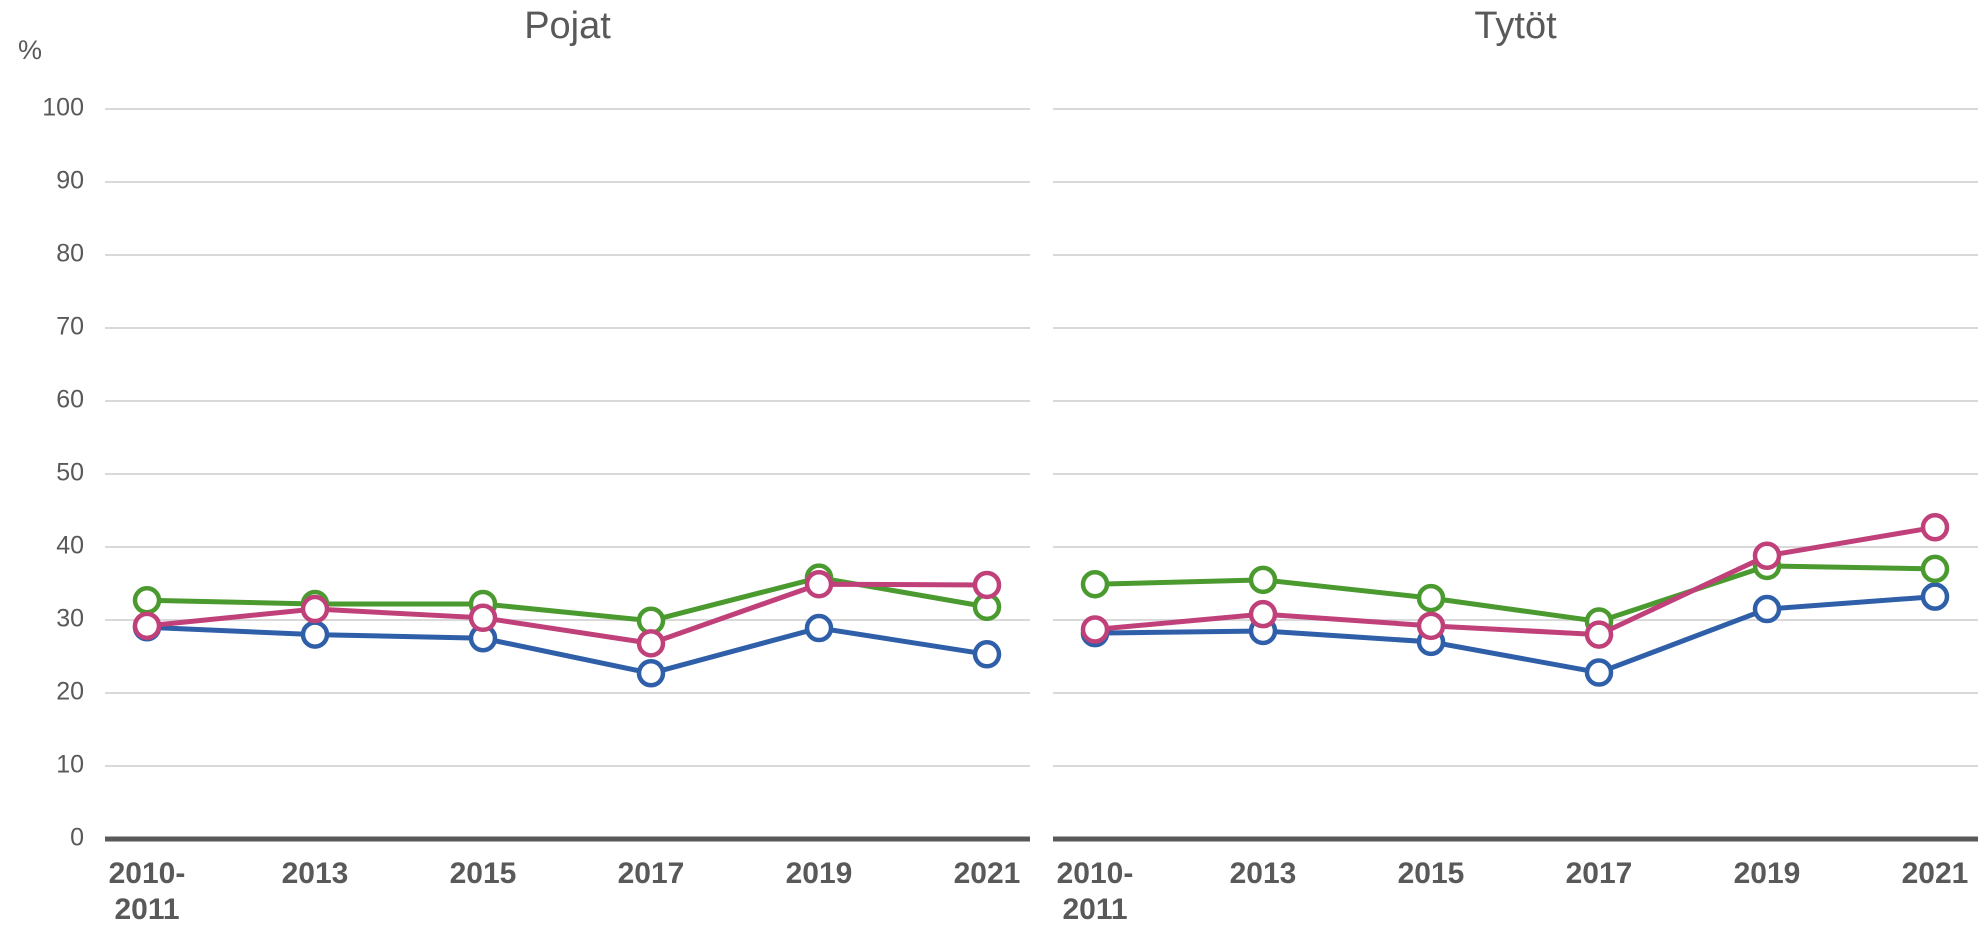 Image resolution: width=1982 pixels, height=928 pixels. Describe the element at coordinates (63, 108) in the screenshot. I see `y-tick-label: 100` at that location.